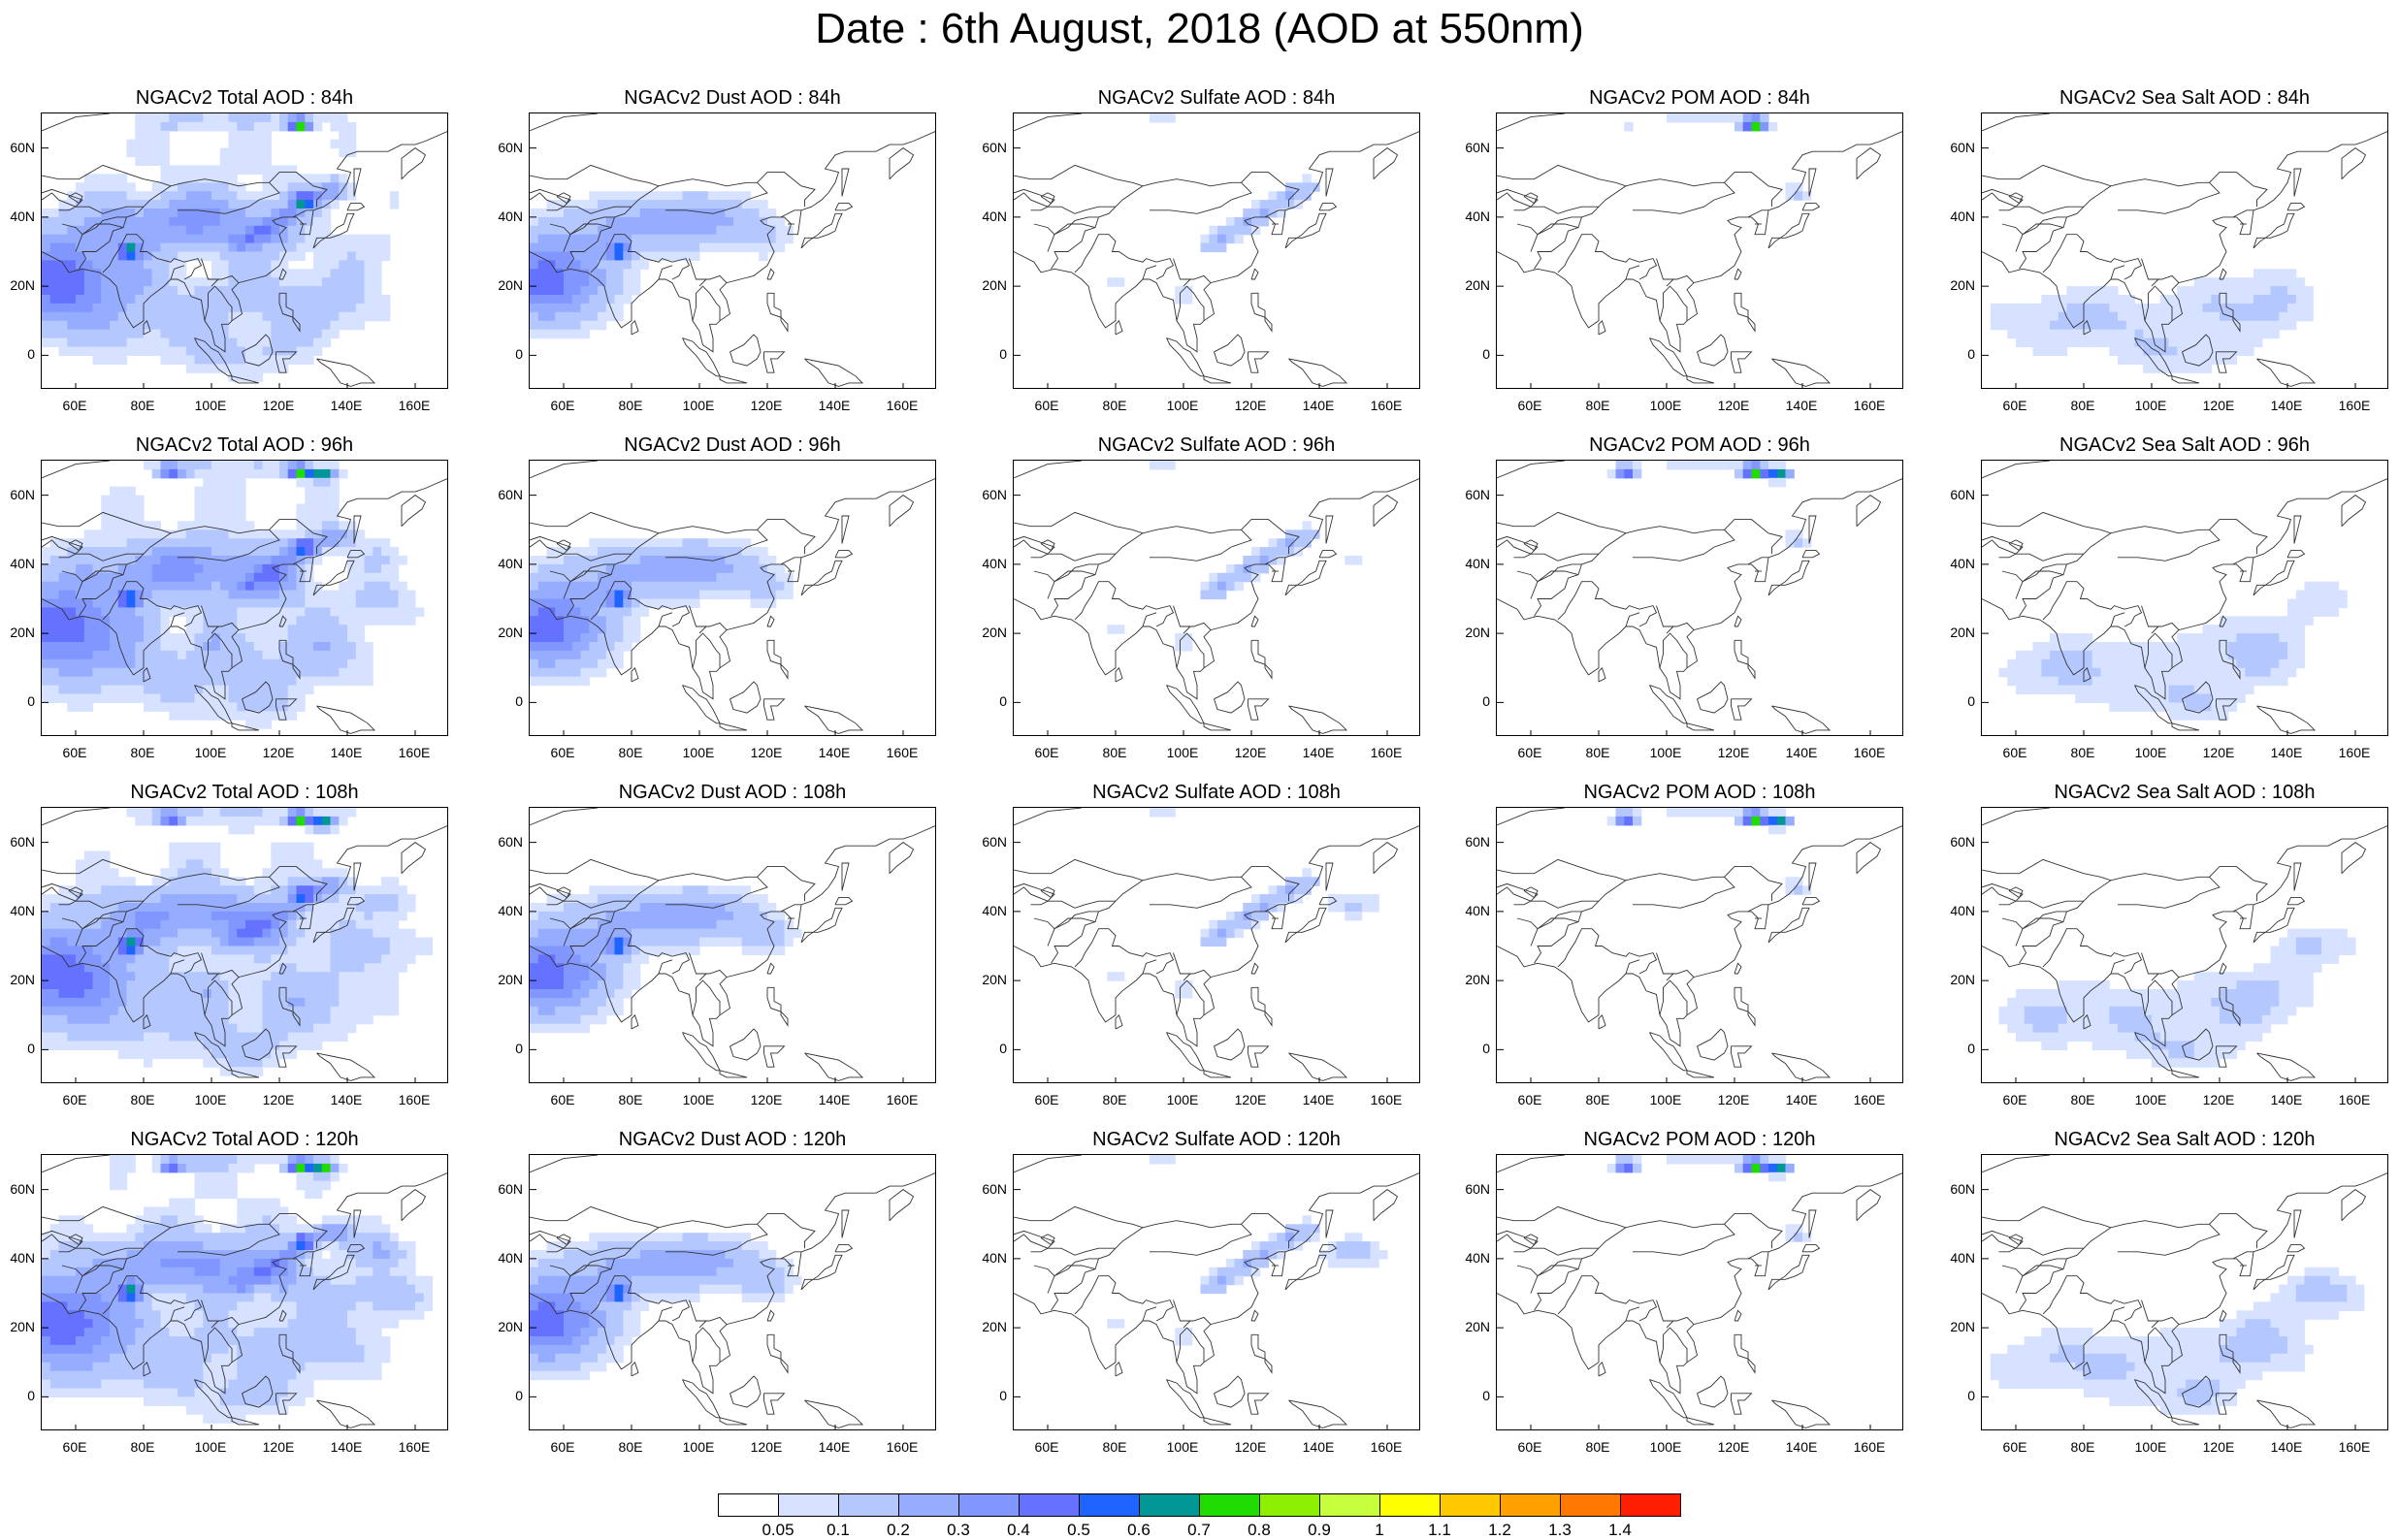  I want to click on panel-title: NGACv2 POM AOD : 120h, so click(1700, 1139).